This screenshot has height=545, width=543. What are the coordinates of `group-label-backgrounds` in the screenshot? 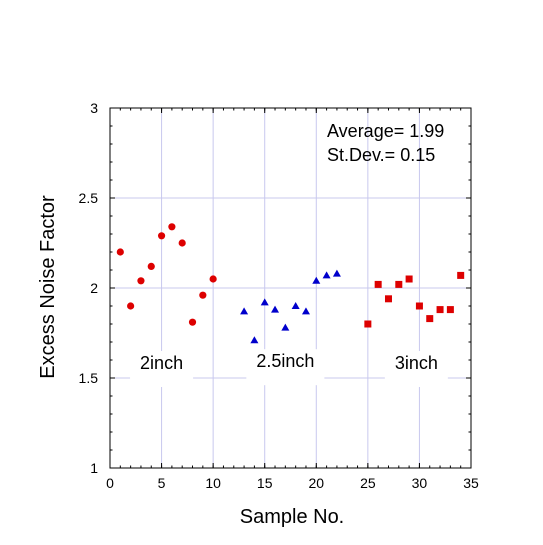 It's located at (289, 368).